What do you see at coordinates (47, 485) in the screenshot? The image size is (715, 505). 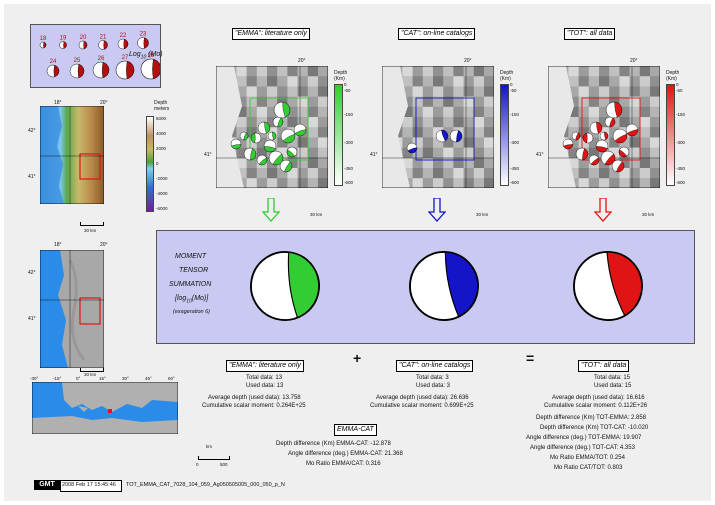 I see `gmt-logo: GMT` at bounding box center [47, 485].